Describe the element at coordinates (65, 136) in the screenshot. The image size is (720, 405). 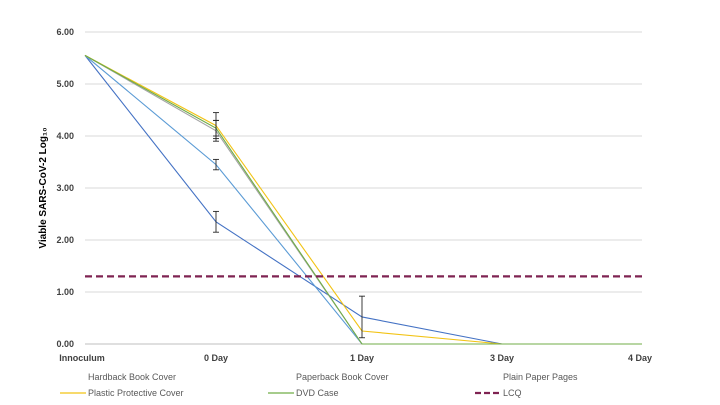
I see `y-tick-label: 4.00` at that location.